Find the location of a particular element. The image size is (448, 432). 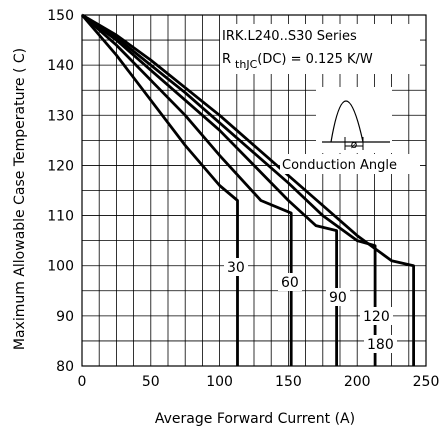

curve-label-90: 90 is located at coordinates (338, 298).